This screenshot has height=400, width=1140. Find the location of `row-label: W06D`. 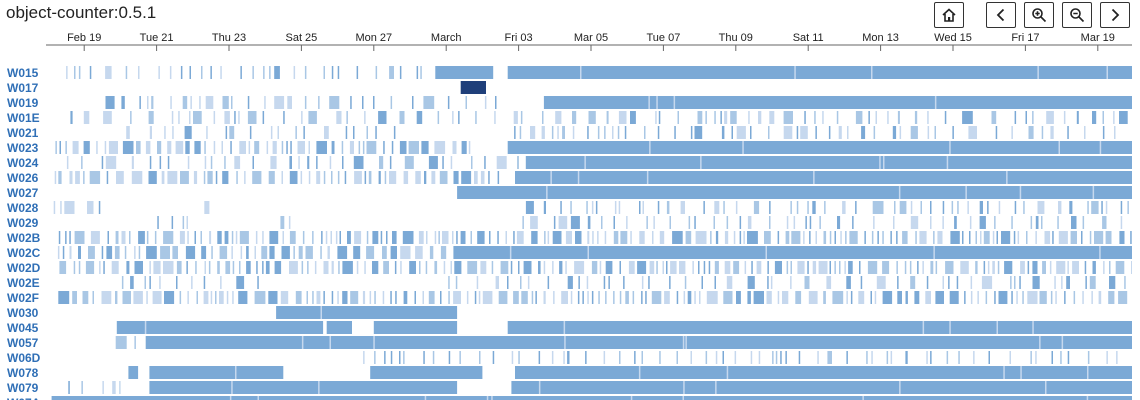

row-label: W06D is located at coordinates (24, 358).